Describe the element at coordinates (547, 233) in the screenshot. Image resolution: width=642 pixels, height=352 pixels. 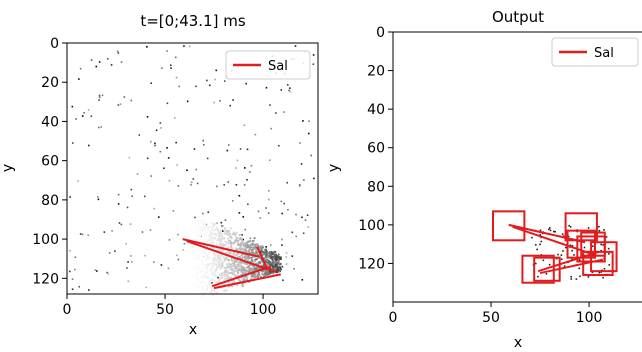
I see `right-sal-segment` at that location.